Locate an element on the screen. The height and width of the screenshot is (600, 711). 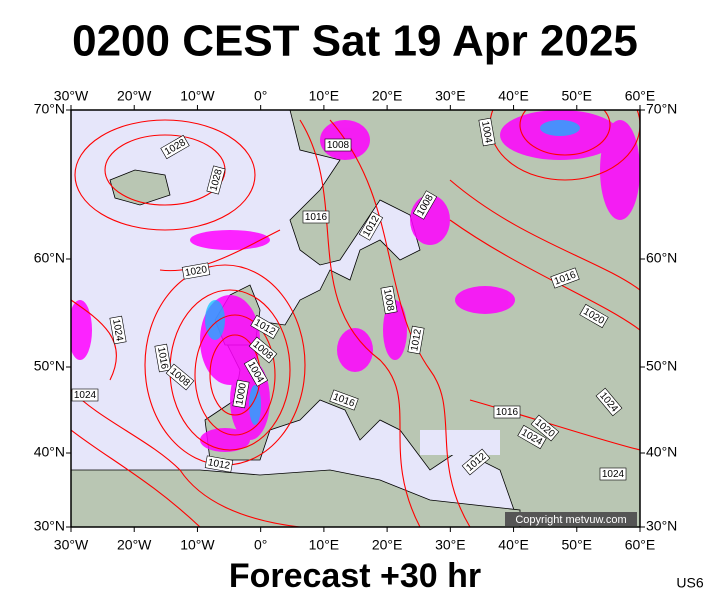
isobar-value: 1000 is located at coordinates (241, 394).